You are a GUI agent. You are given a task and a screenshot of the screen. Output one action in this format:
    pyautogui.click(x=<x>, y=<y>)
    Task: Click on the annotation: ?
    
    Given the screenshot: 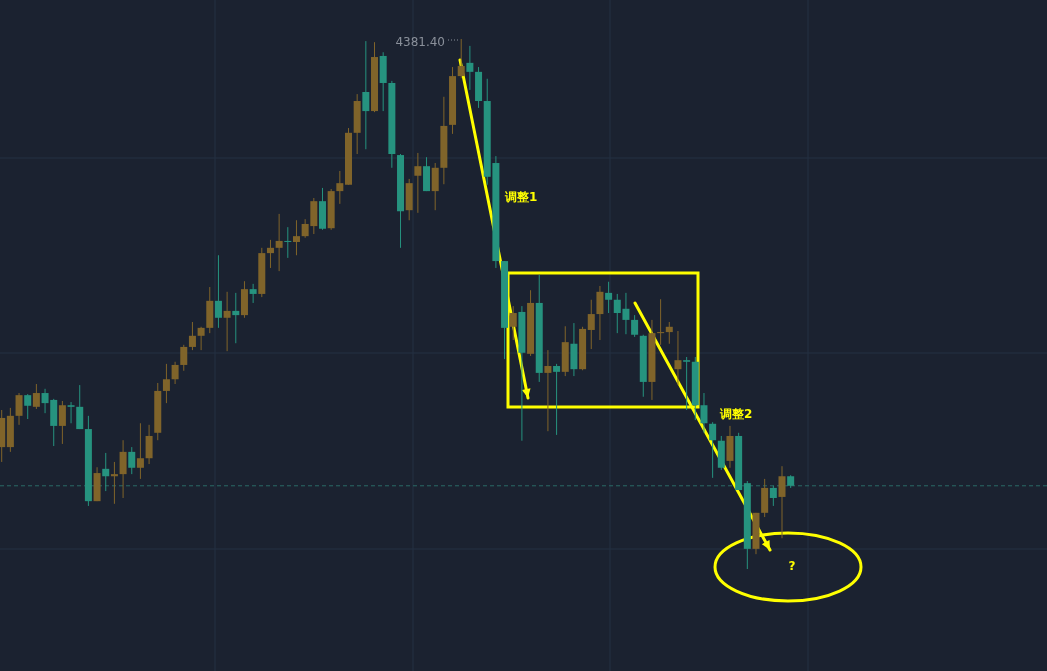 What is the action you would take?
    pyautogui.click(x=792, y=566)
    